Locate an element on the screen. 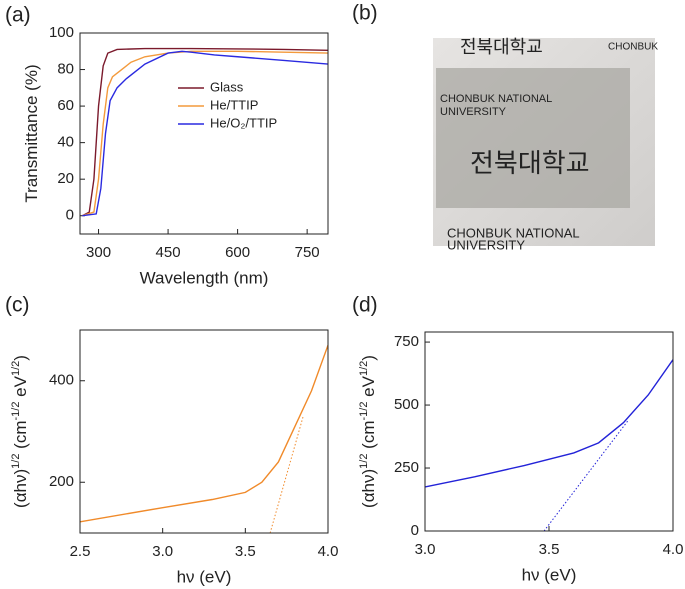 This screenshot has height=589, width=685. y-tick-label: 200 is located at coordinates (61, 481).